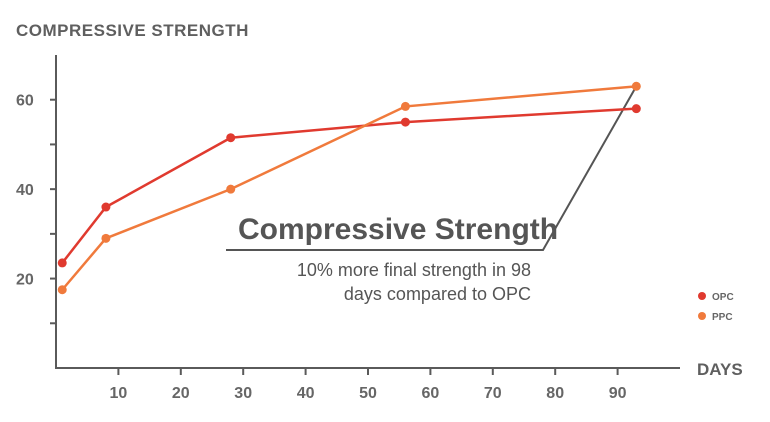 This screenshot has width=770, height=422. I want to click on x-tick-label: 70, so click(493, 393).